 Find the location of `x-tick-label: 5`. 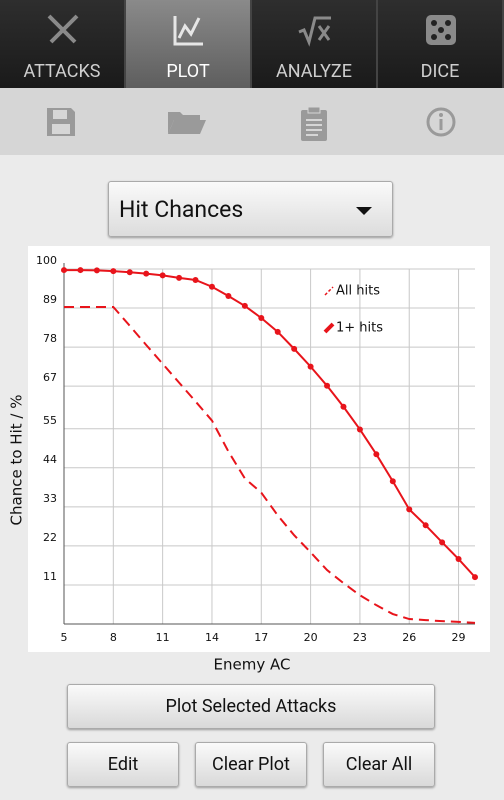

x-tick-label: 5 is located at coordinates (64, 637).